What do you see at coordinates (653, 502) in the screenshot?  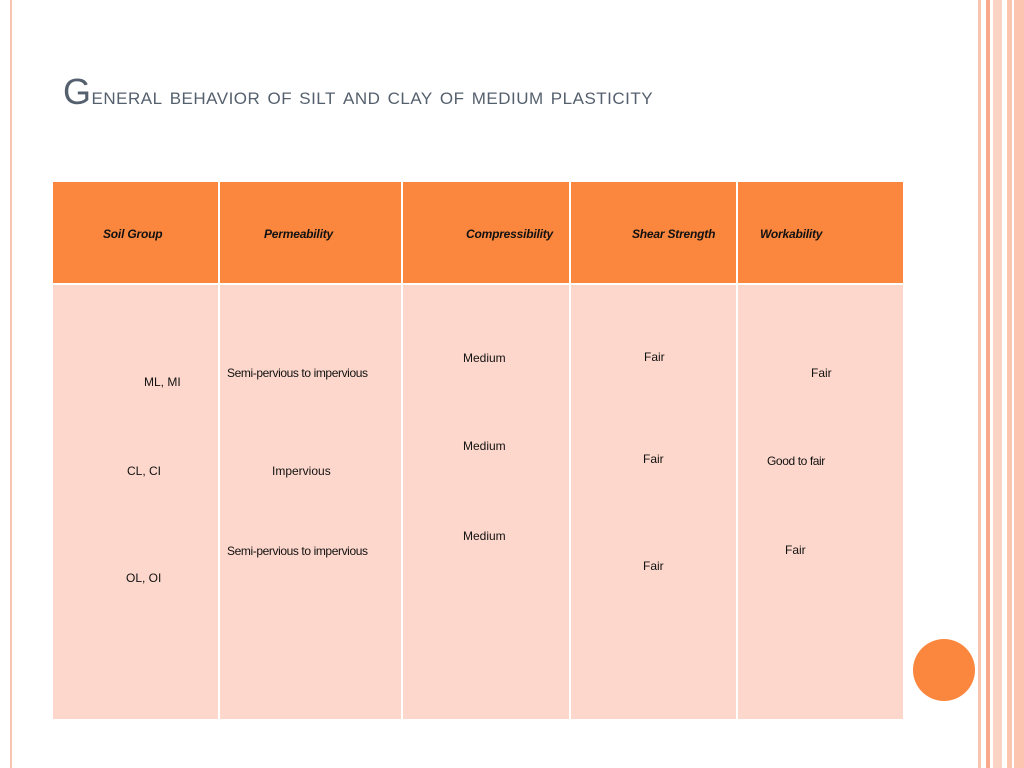 I see `shear-strength-cell: Fair Fair Fair` at bounding box center [653, 502].